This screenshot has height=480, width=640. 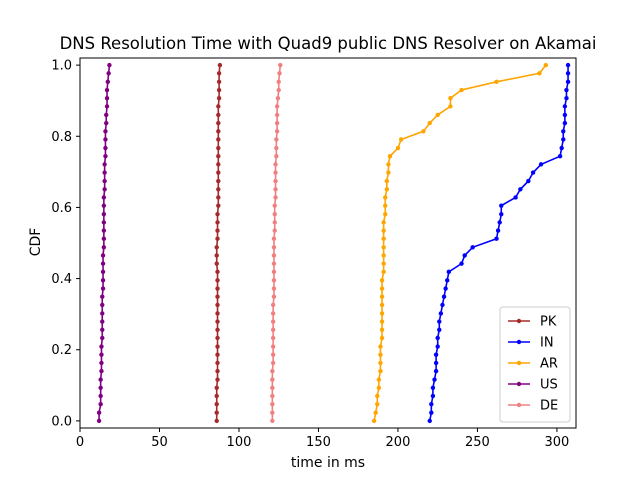 I want to click on y-tick-label: 0.8, so click(x=61, y=137).